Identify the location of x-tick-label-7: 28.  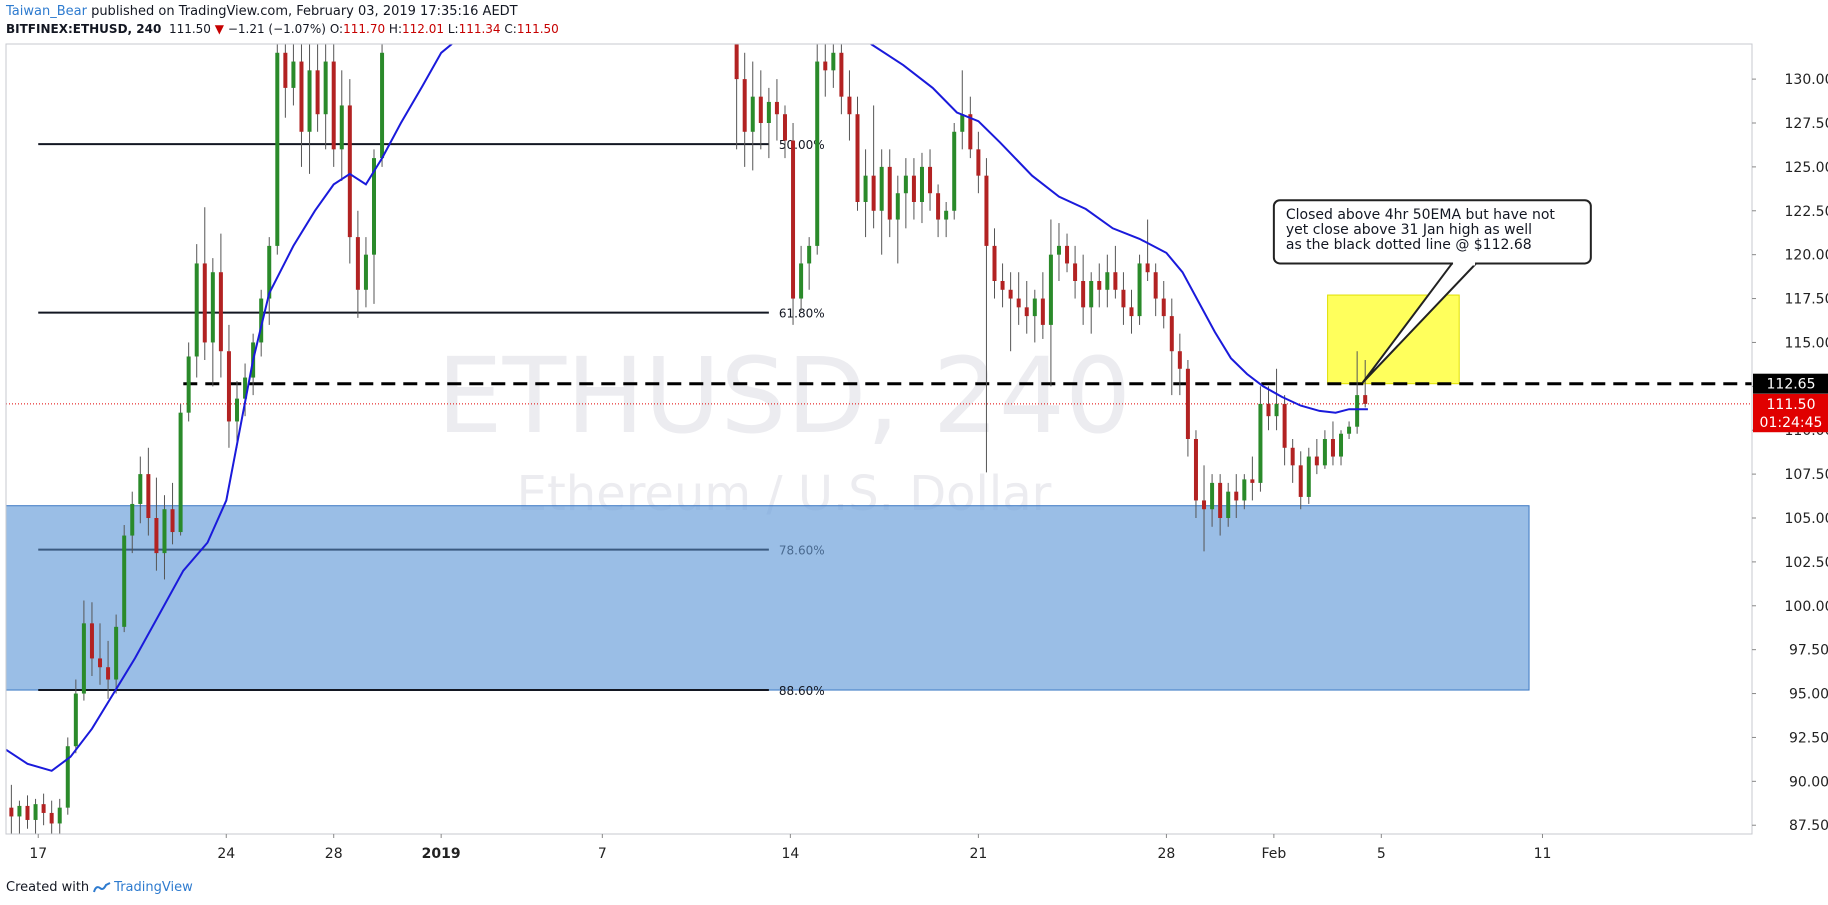
(1167, 854).